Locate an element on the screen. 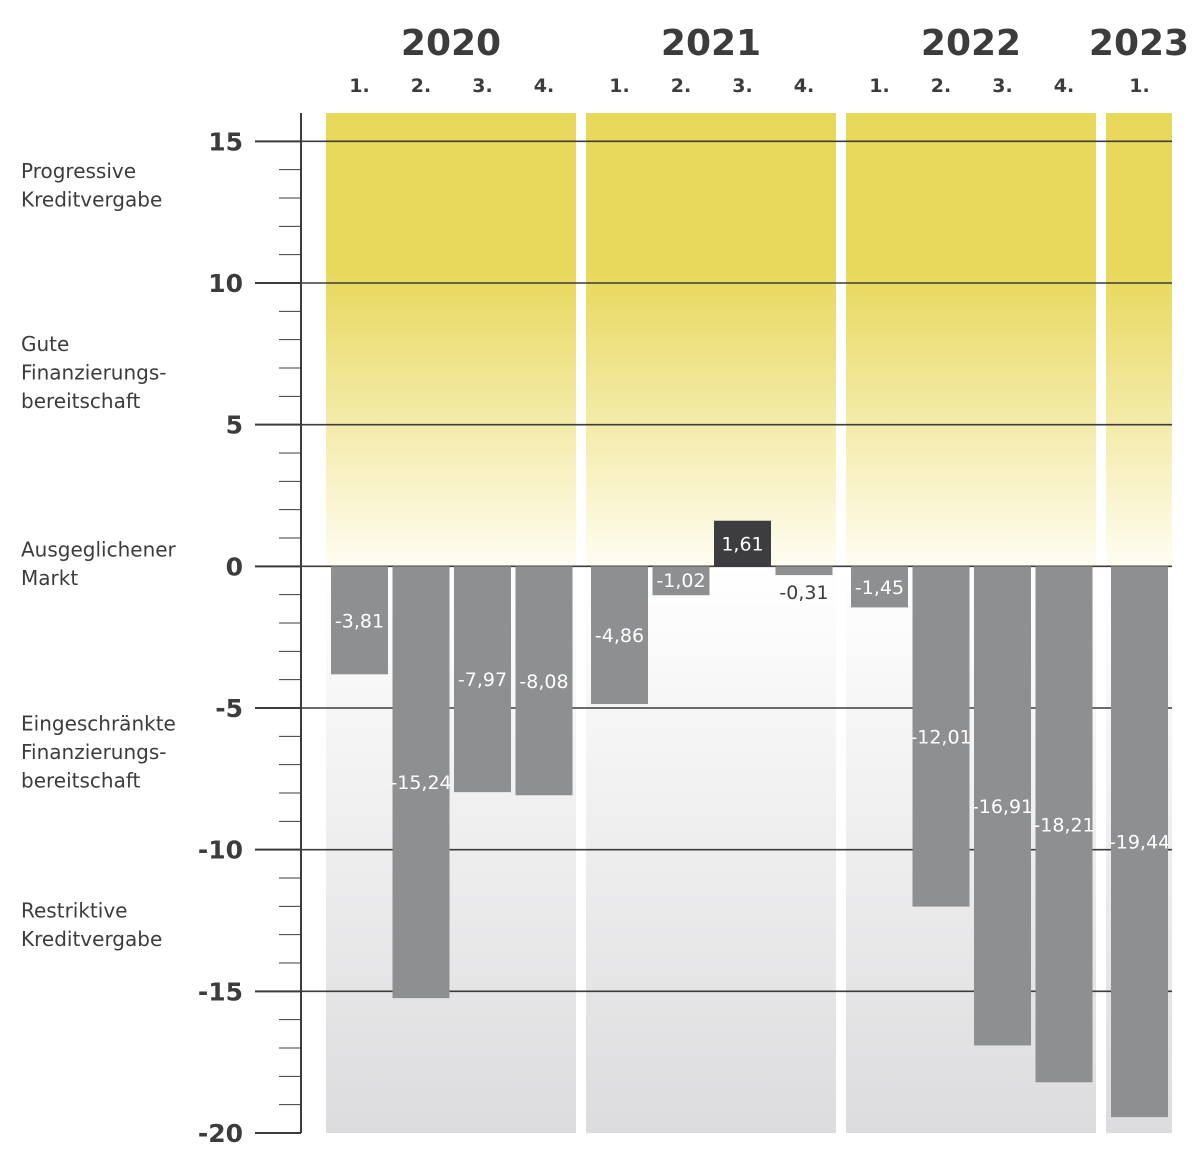 The image size is (1200, 1162). bar-value-label: 1,61 is located at coordinates (742, 545).